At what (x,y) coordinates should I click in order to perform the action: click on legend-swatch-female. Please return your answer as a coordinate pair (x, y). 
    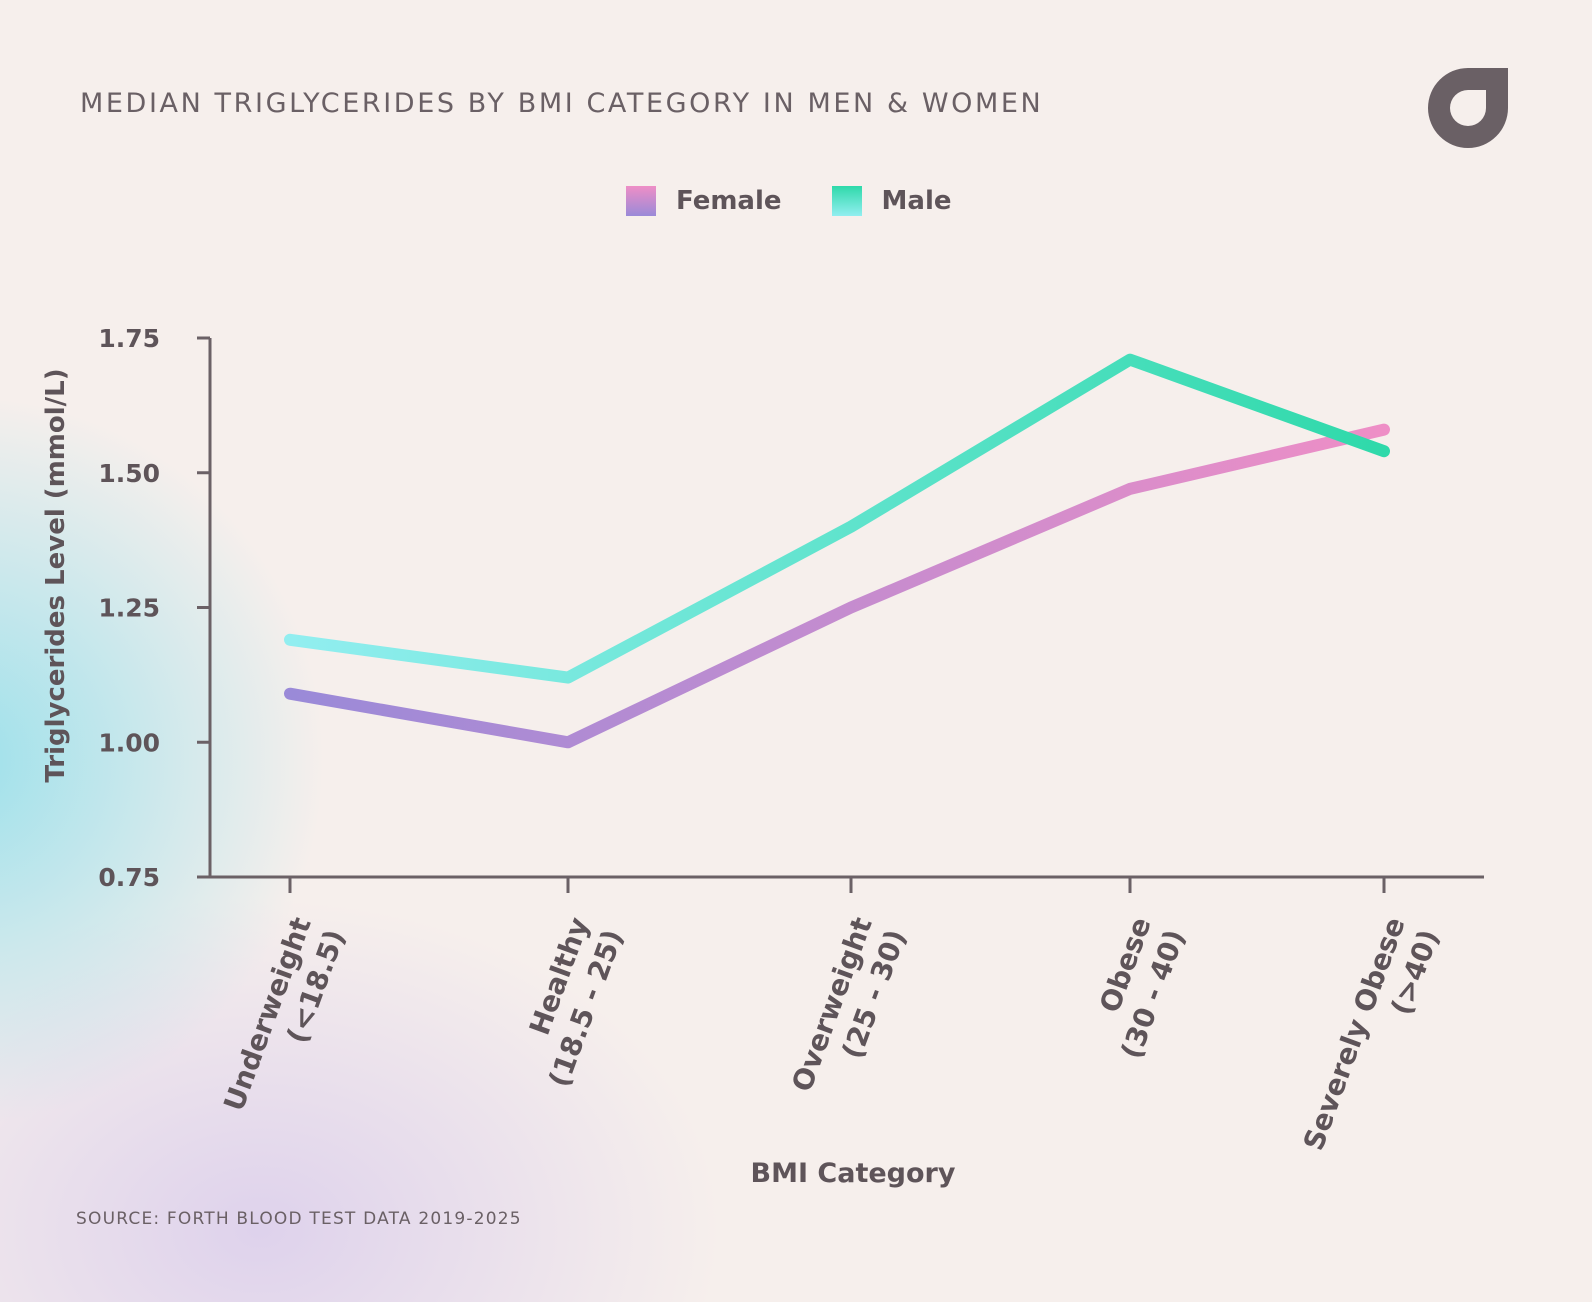
    Looking at the image, I should click on (641, 201).